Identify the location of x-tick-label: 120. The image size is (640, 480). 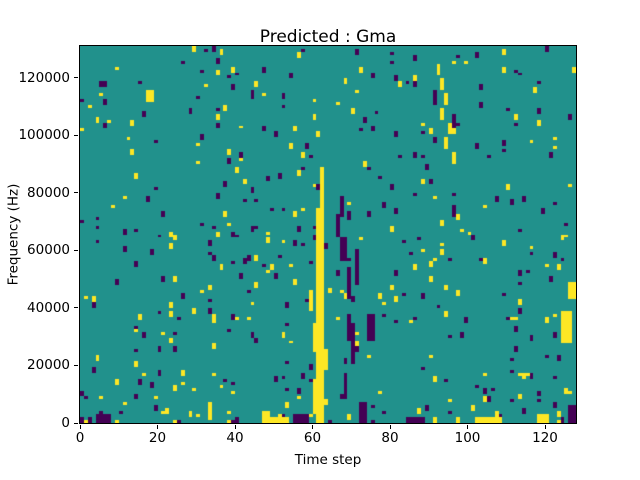
(545, 438).